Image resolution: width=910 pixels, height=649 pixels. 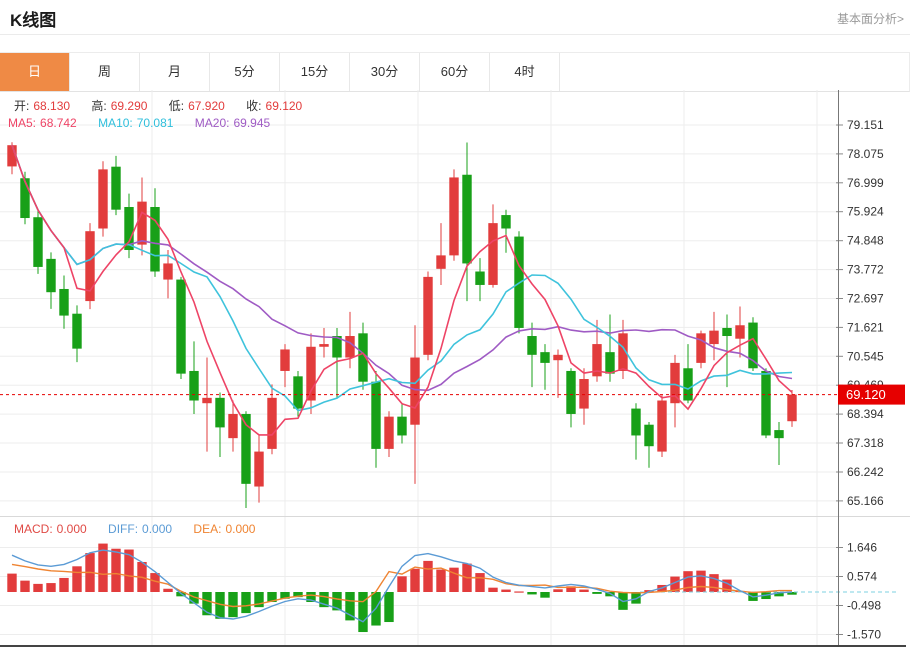 What do you see at coordinates (865, 154) in the screenshot?
I see `svg-text: 78.075` at bounding box center [865, 154].